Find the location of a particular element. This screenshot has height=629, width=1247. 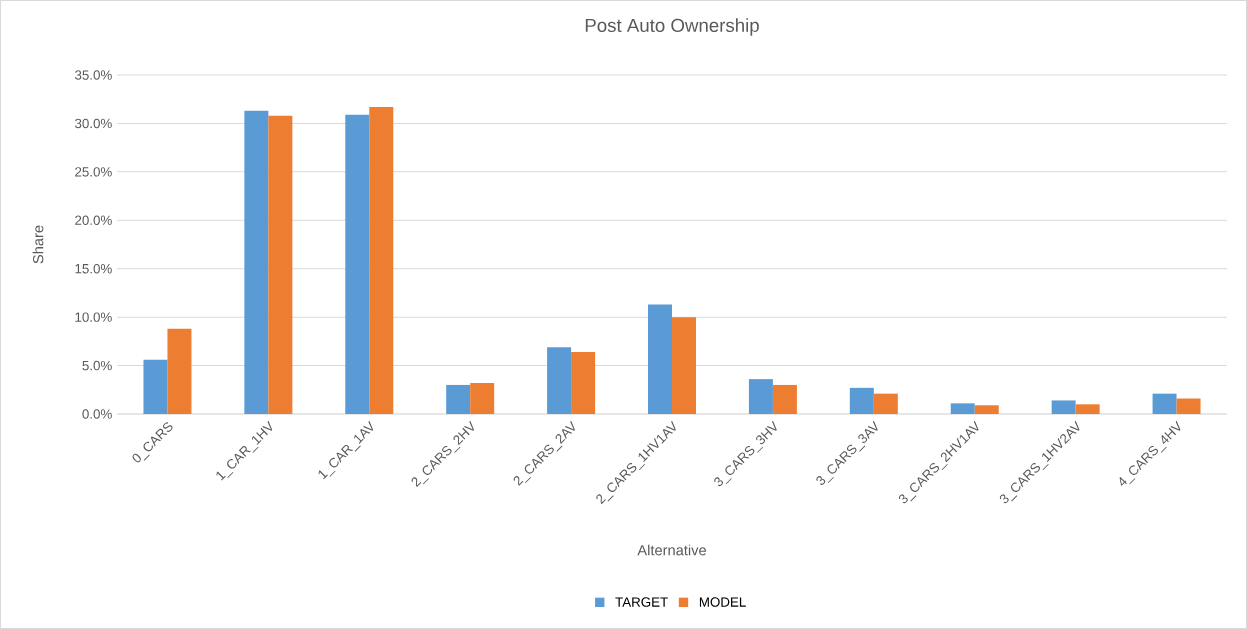

y-tick-label: 5.0% is located at coordinates (97, 365).